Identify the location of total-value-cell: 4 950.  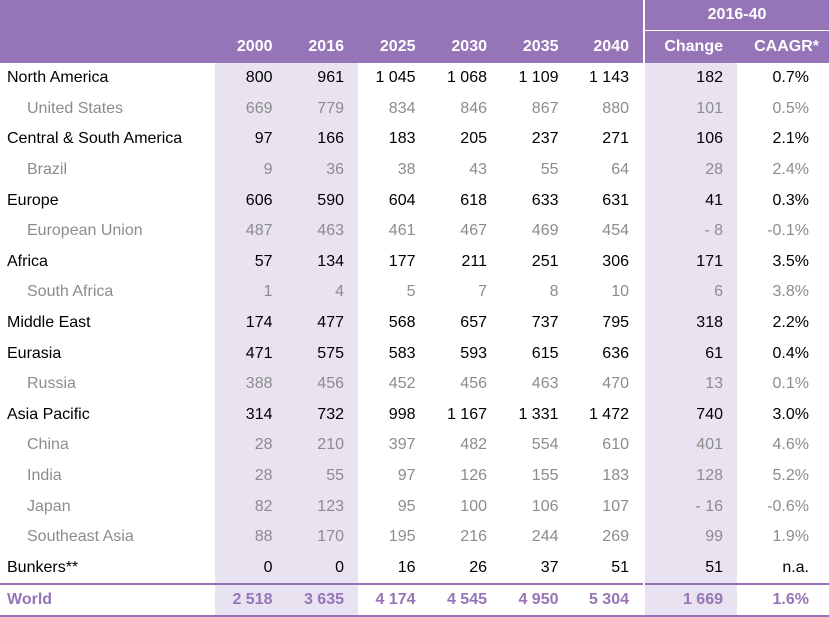
(537, 600).